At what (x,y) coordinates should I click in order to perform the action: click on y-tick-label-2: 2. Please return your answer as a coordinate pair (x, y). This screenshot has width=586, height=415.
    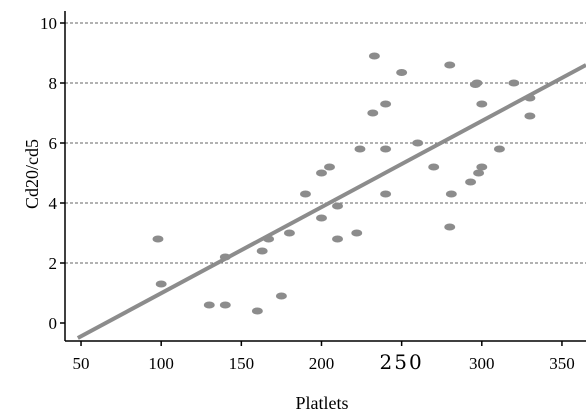
    Looking at the image, I should click on (53, 263).